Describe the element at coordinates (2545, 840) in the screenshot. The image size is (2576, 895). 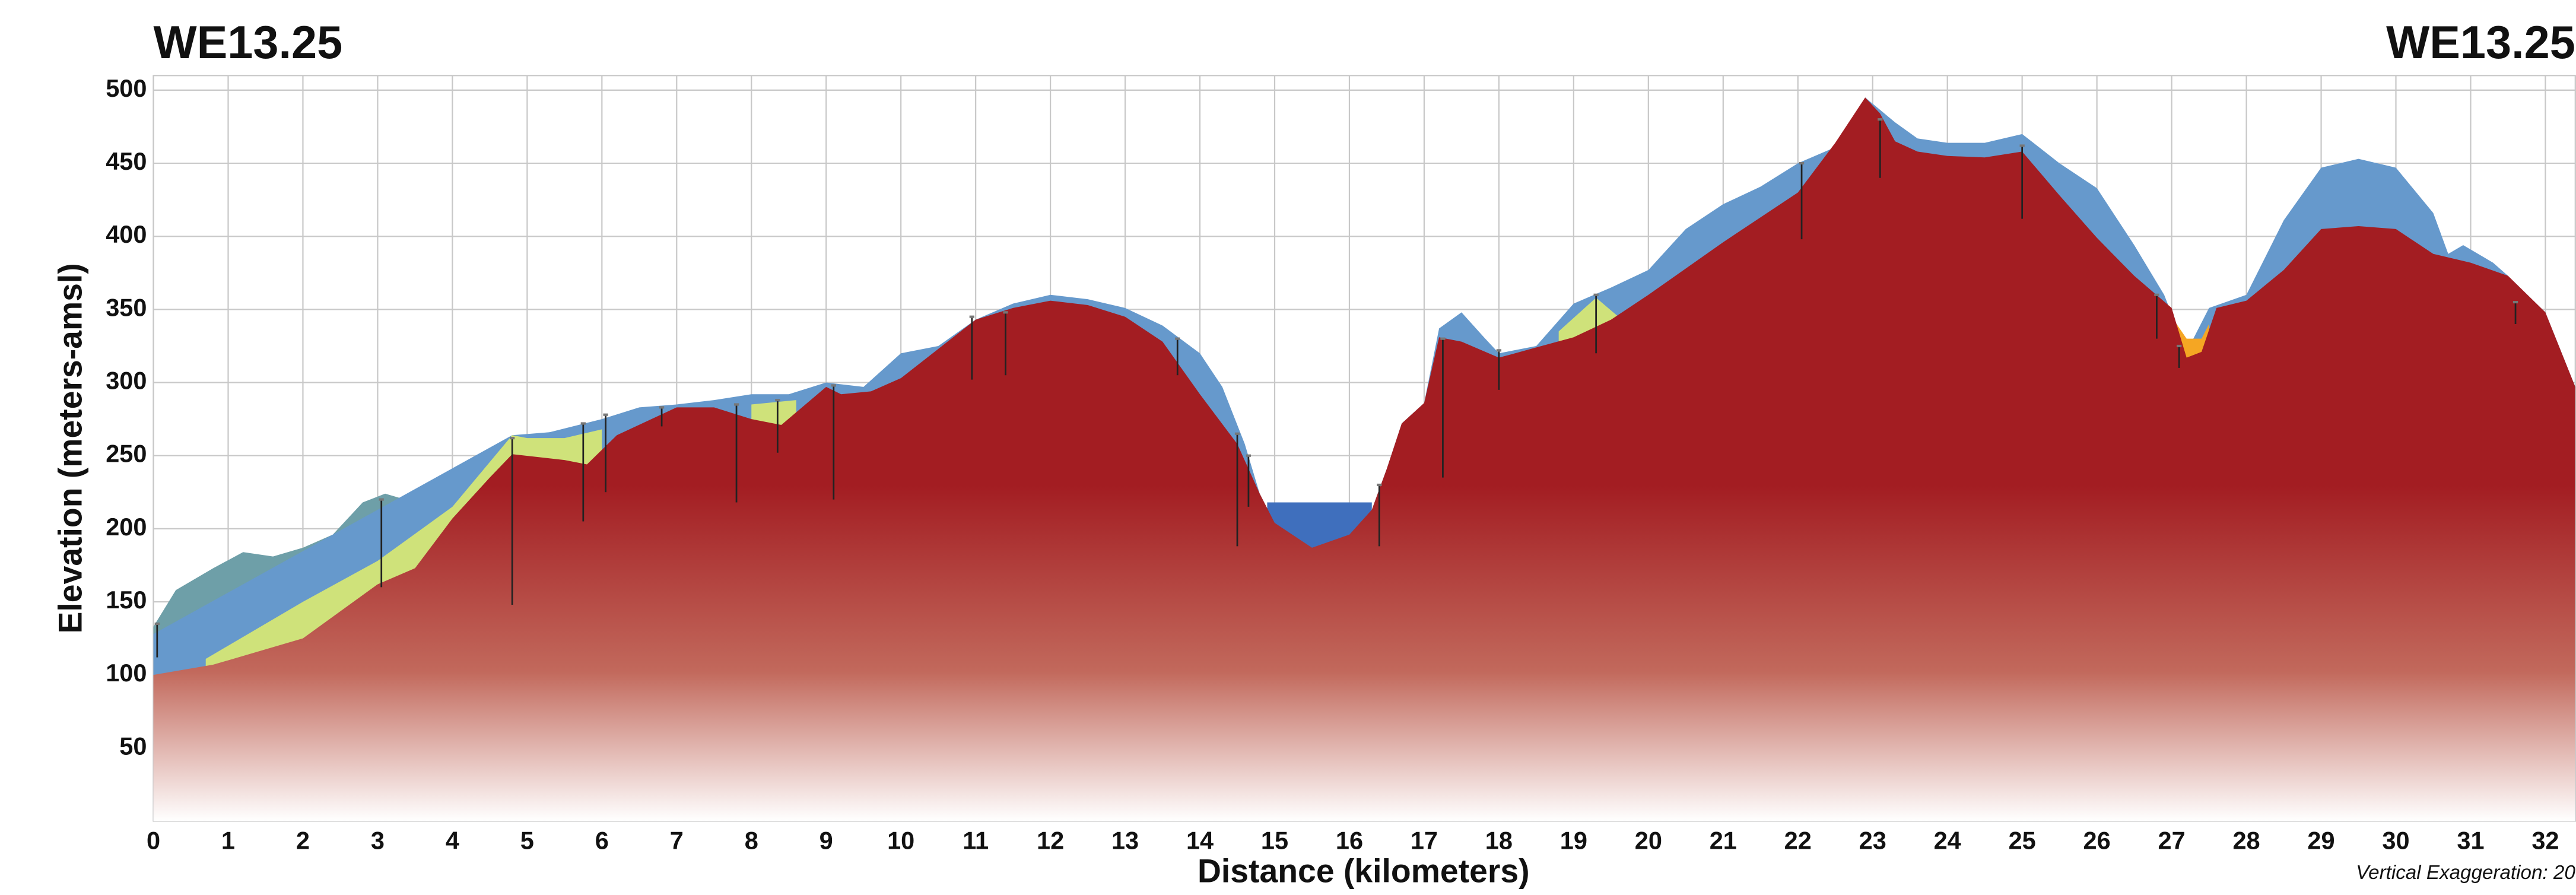
I see `x-tick-label: 32` at that location.